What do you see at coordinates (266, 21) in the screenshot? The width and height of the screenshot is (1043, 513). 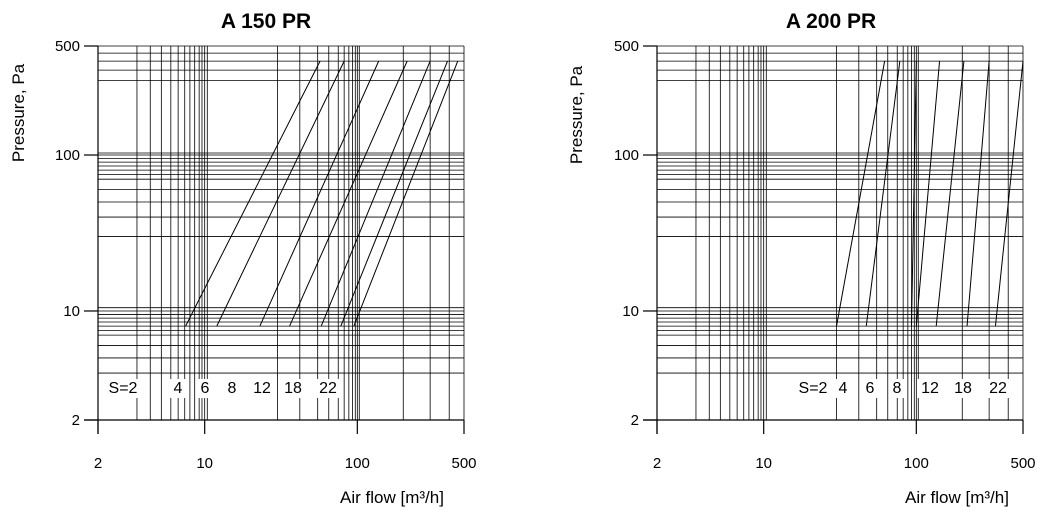 I see `chart-title: A 150 PR` at bounding box center [266, 21].